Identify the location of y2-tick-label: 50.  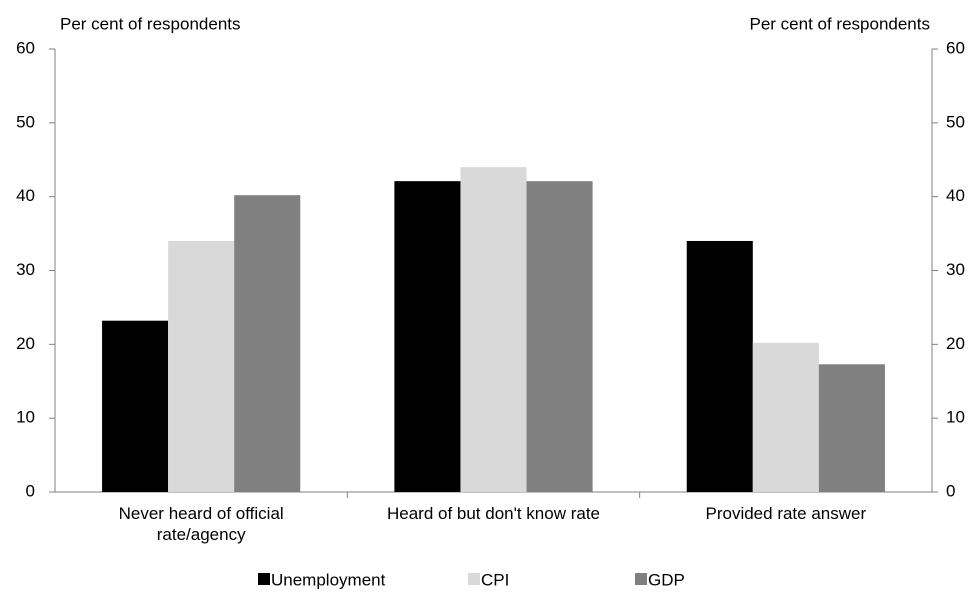
(955, 121).